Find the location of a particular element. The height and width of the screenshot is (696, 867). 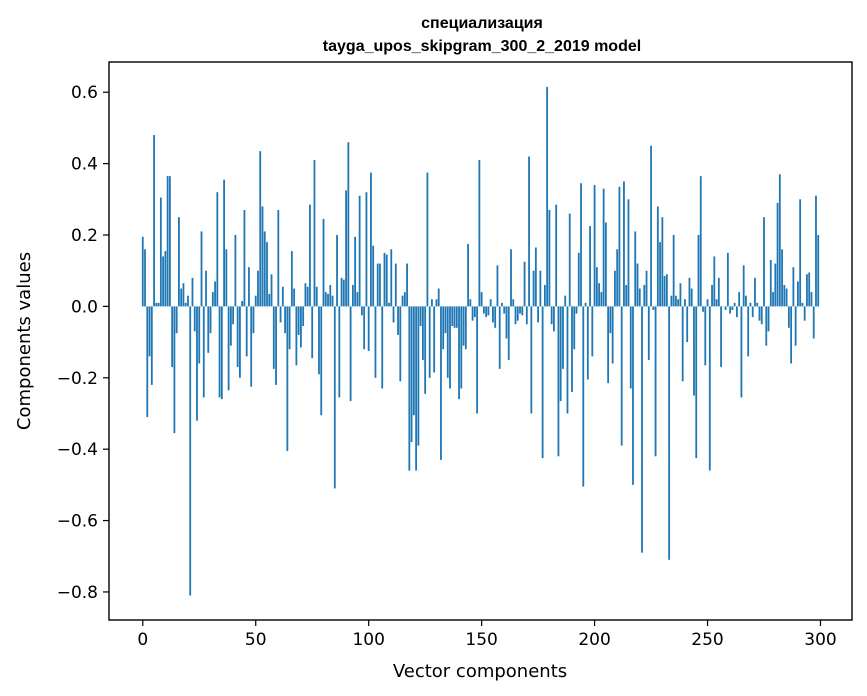

x-tick-label: 200 is located at coordinates (594, 640).